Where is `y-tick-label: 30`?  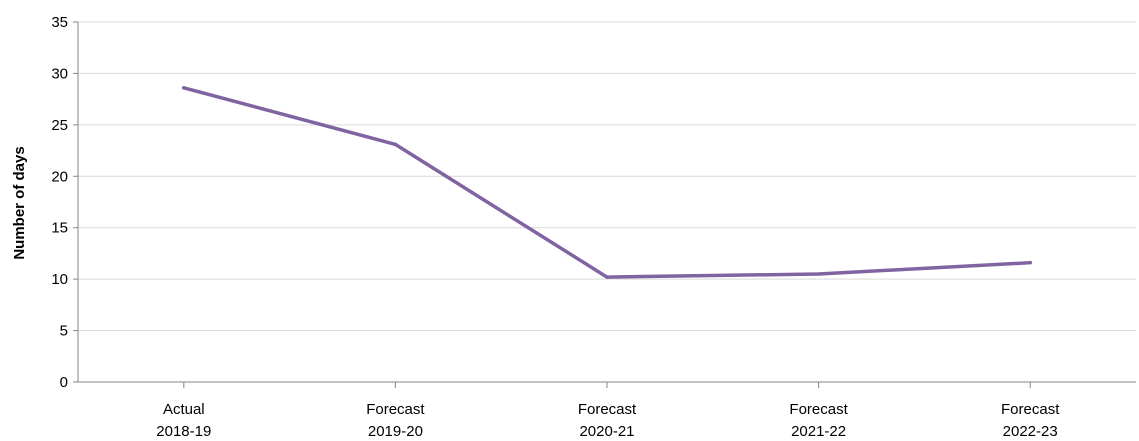 y-tick-label: 30 is located at coordinates (59, 73).